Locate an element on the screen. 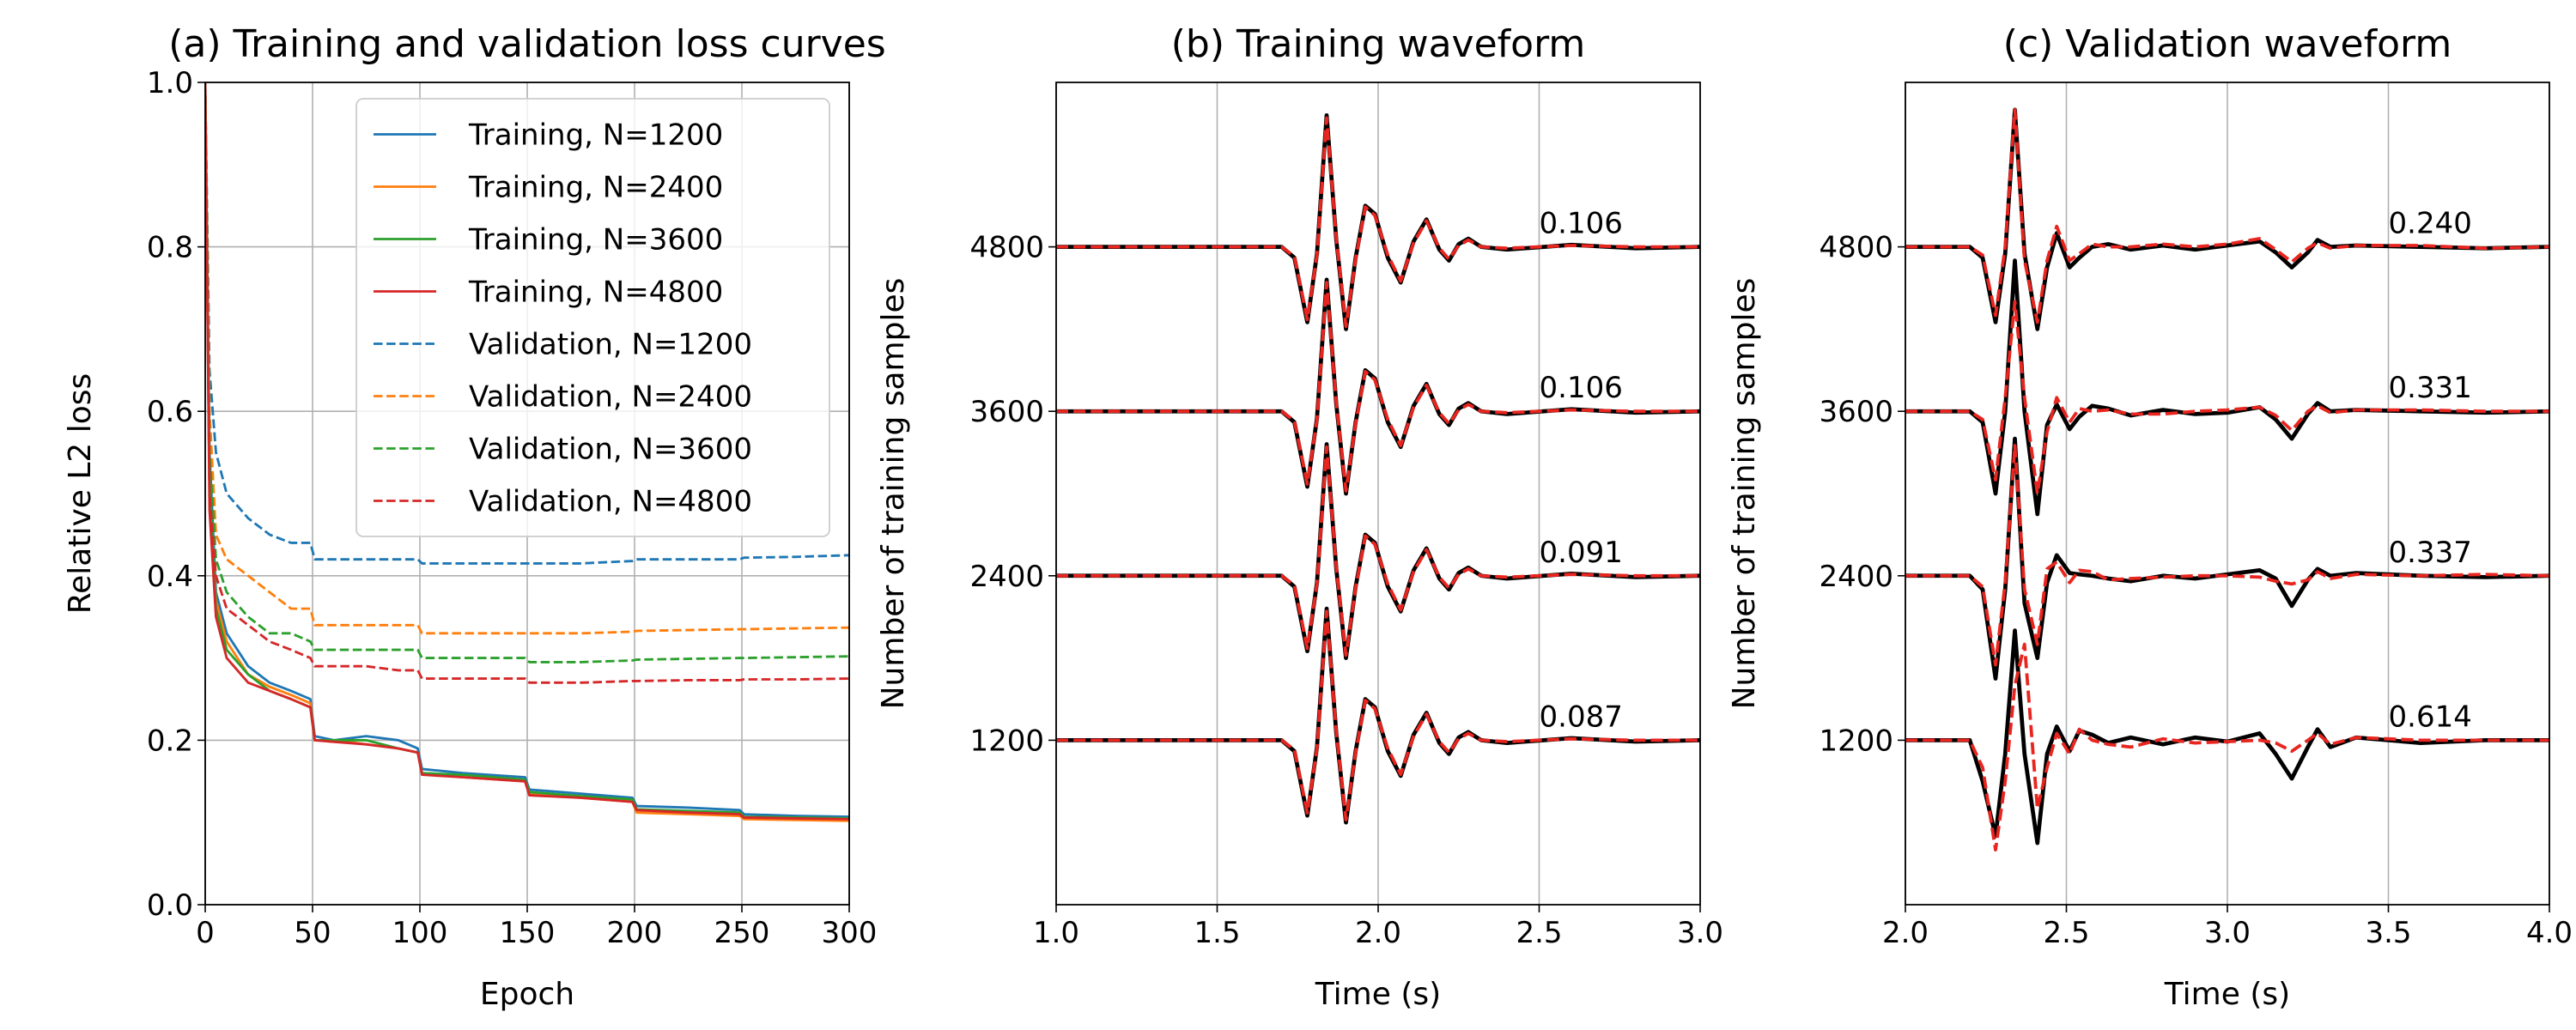  x-tick-label: 1.5 is located at coordinates (1217, 933).